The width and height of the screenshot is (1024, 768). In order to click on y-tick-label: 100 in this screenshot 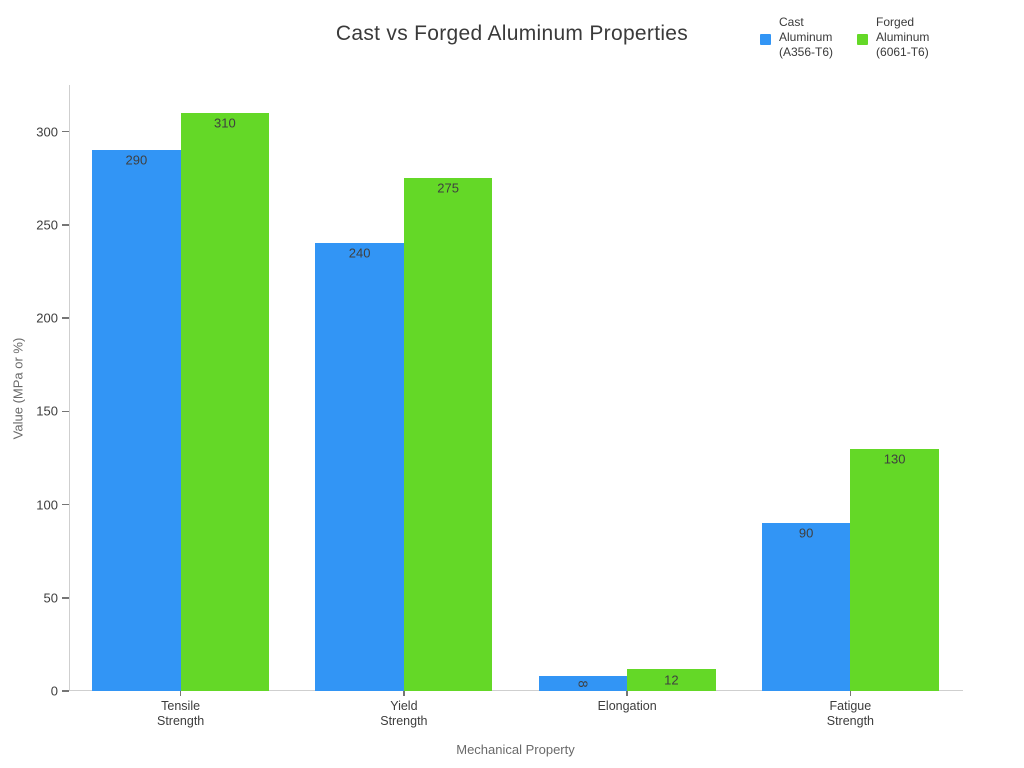, I will do `click(47, 505)`.